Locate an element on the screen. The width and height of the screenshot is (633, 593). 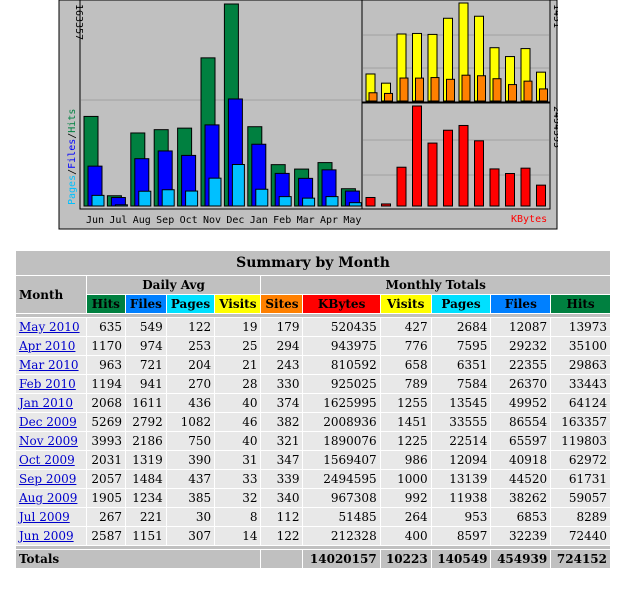
cell-files: 65597 is located at coordinates (521, 441).